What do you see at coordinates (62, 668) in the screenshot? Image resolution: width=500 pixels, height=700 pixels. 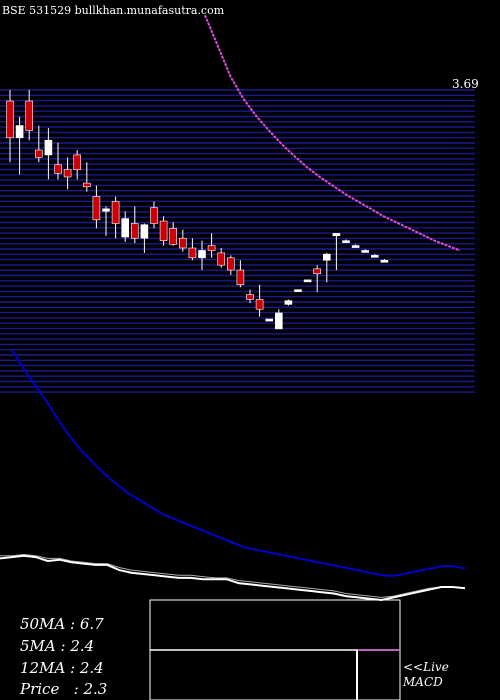 I see `ma12-stat: 12MA : 2.4` at bounding box center [62, 668].